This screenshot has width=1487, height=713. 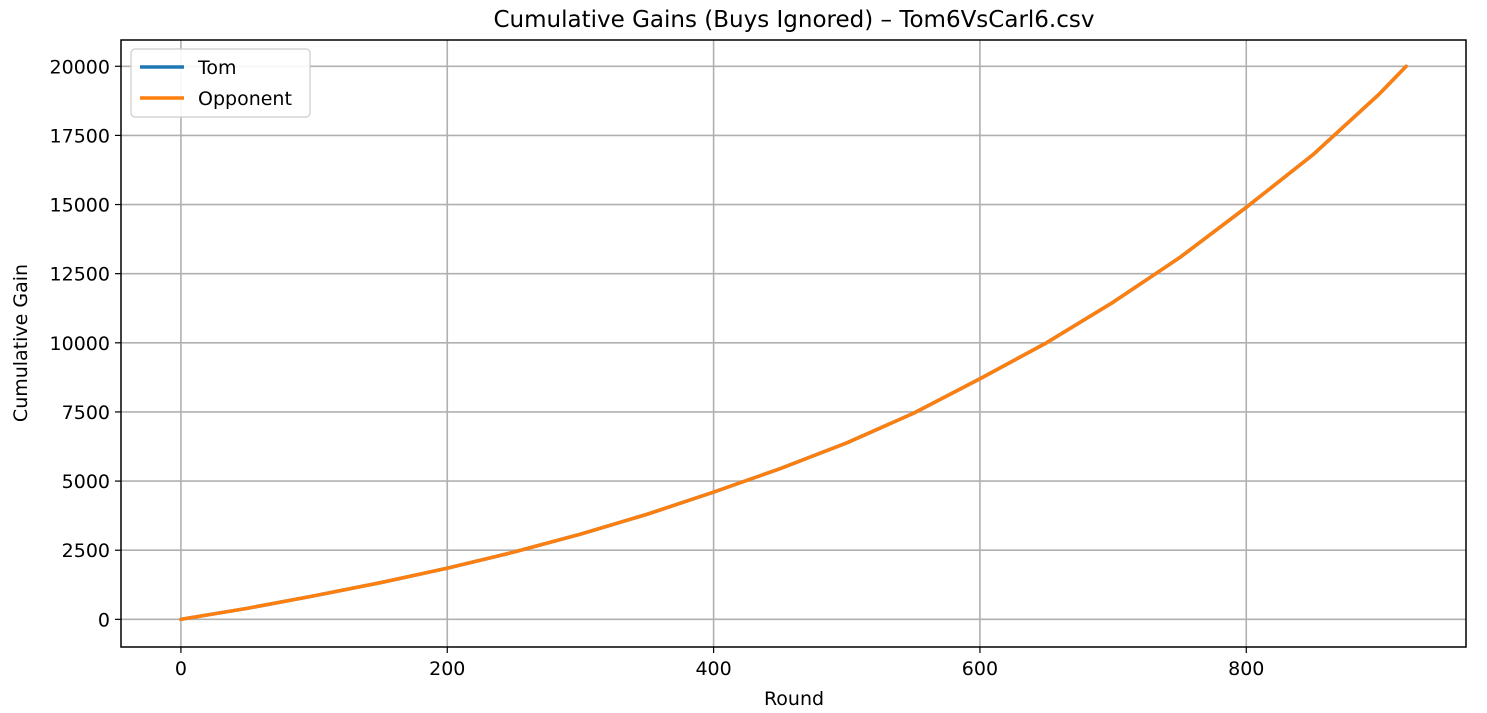 I want to click on y-tick-label: 12500, so click(x=80, y=275).